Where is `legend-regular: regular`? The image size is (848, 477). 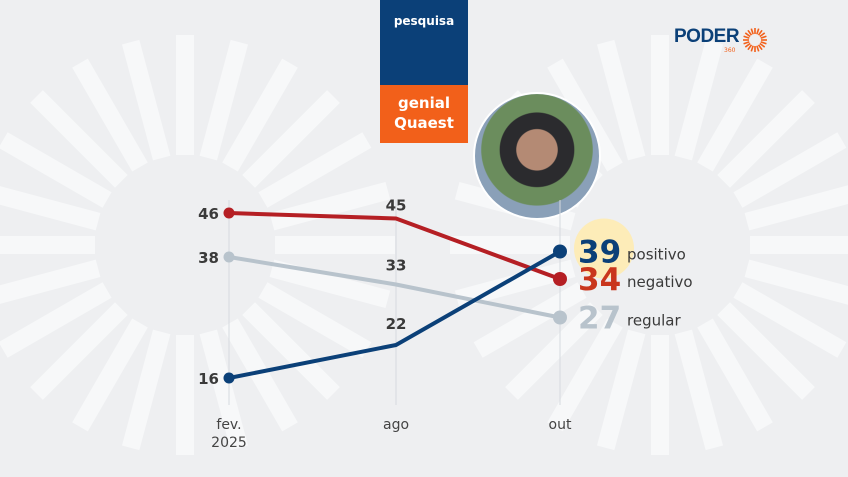
legend-regular: regular is located at coordinates (654, 321).